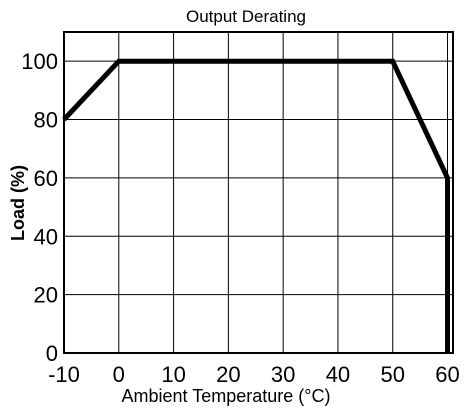  What do you see at coordinates (283, 374) in the screenshot?
I see `x-tick-label: 30` at bounding box center [283, 374].